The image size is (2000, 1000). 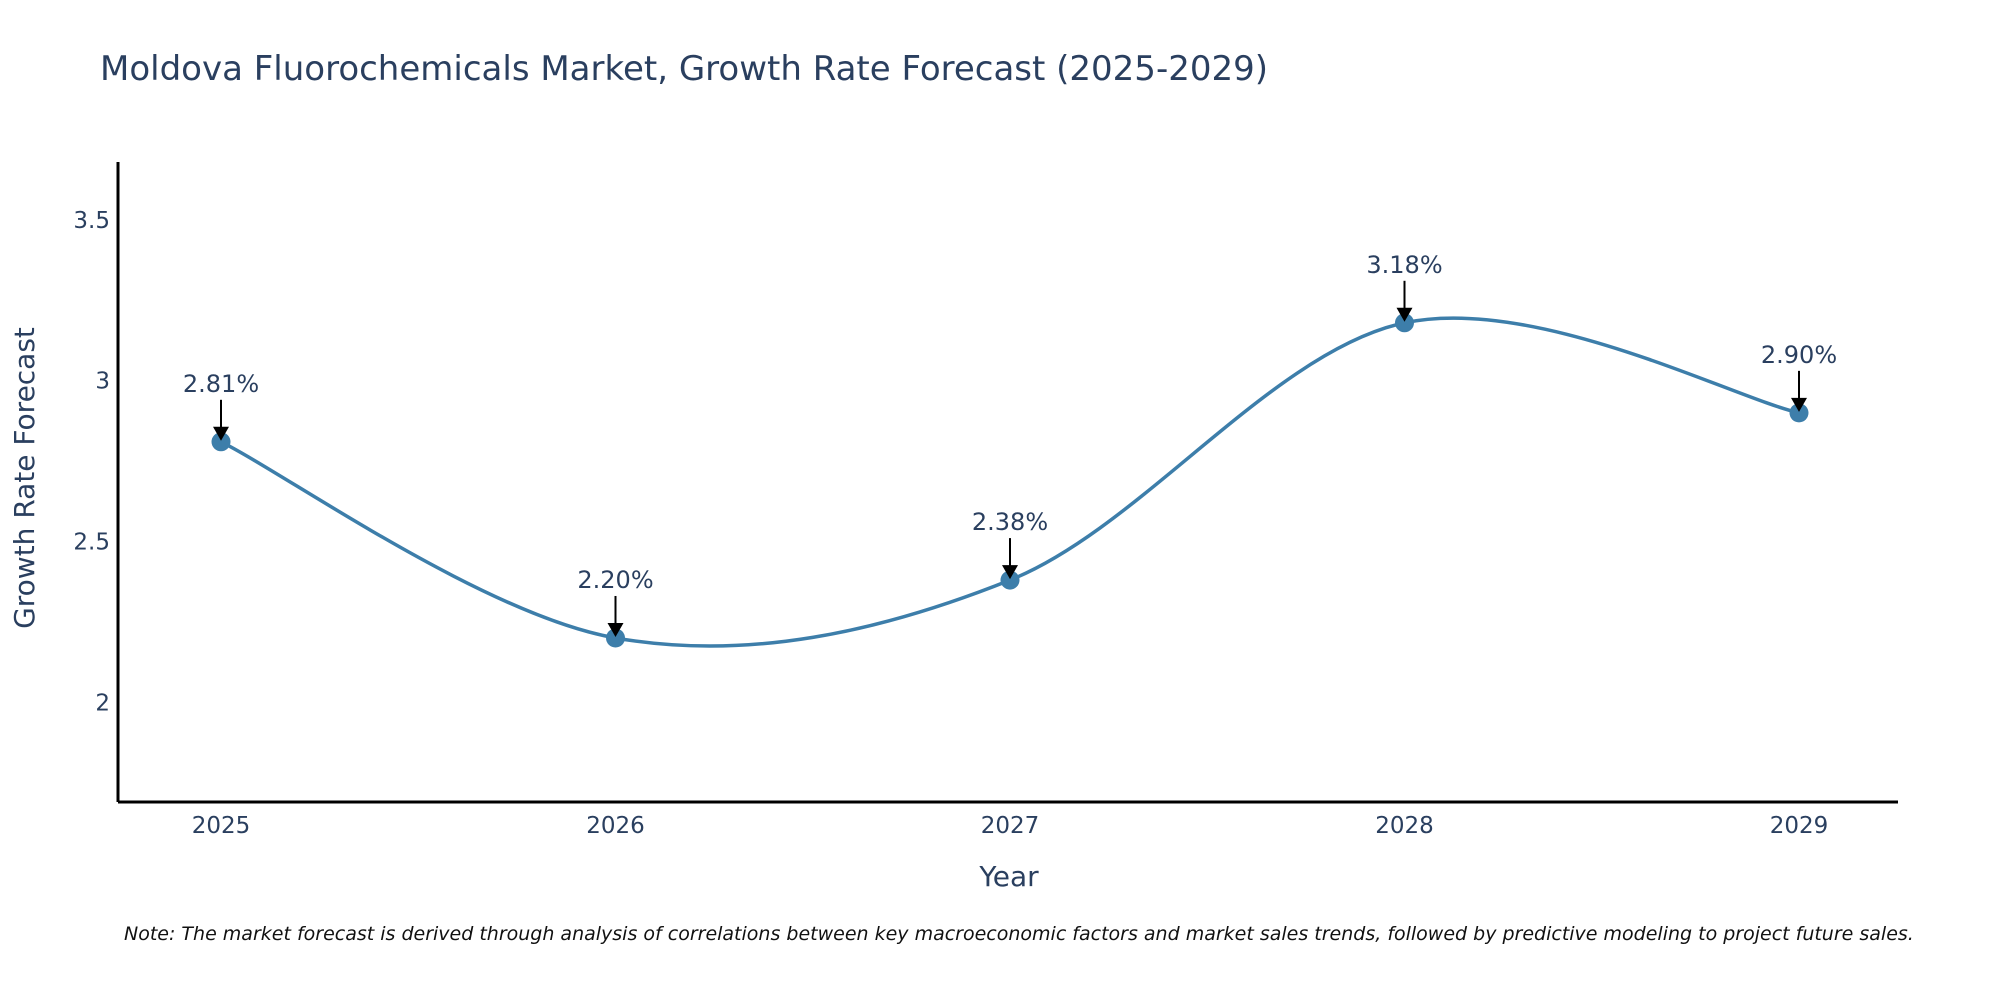 What do you see at coordinates (221, 826) in the screenshot?
I see `x-tick-label: 2025` at bounding box center [221, 826].